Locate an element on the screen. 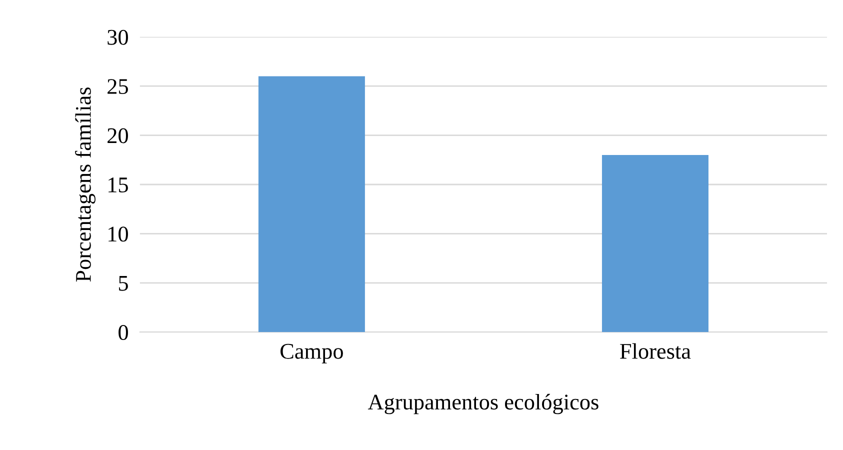 The height and width of the screenshot is (450, 843). y-tick-label: 30 is located at coordinates (118, 37).